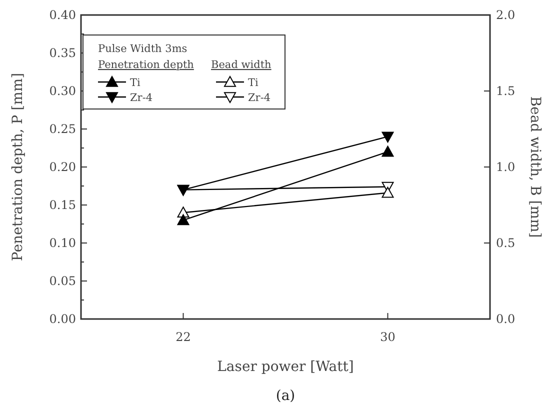  What do you see at coordinates (18, 167) in the screenshot?
I see `y-axis-title: Penetration depth, P [mm]` at bounding box center [18, 167].